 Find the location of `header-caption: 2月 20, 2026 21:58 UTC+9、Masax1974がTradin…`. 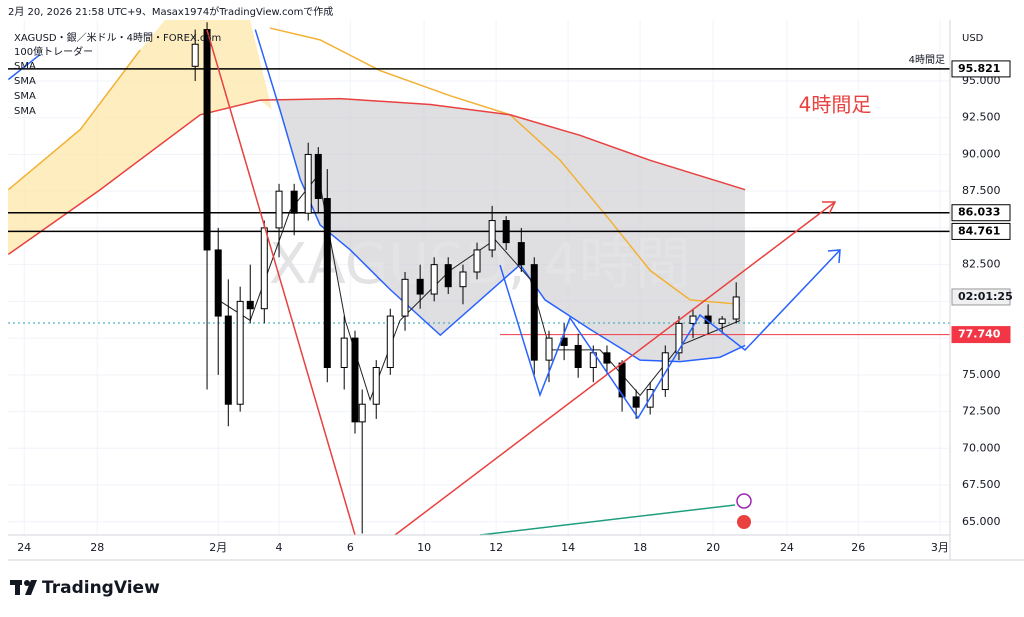

header-caption: 2月 20, 2026 21:58 UTC+9、Masax1974がTradin… is located at coordinates (170, 11).